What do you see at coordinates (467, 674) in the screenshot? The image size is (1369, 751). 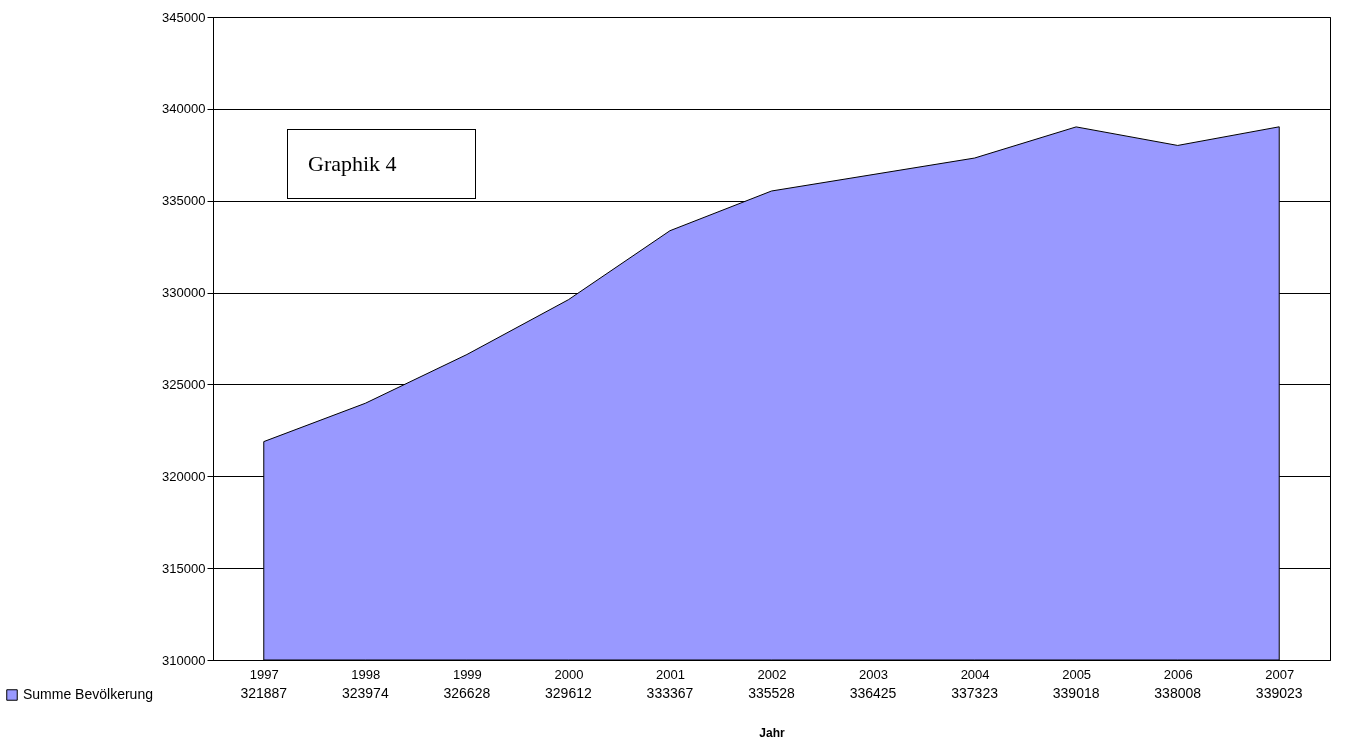 I see `x-tick-label: 1999` at bounding box center [467, 674].